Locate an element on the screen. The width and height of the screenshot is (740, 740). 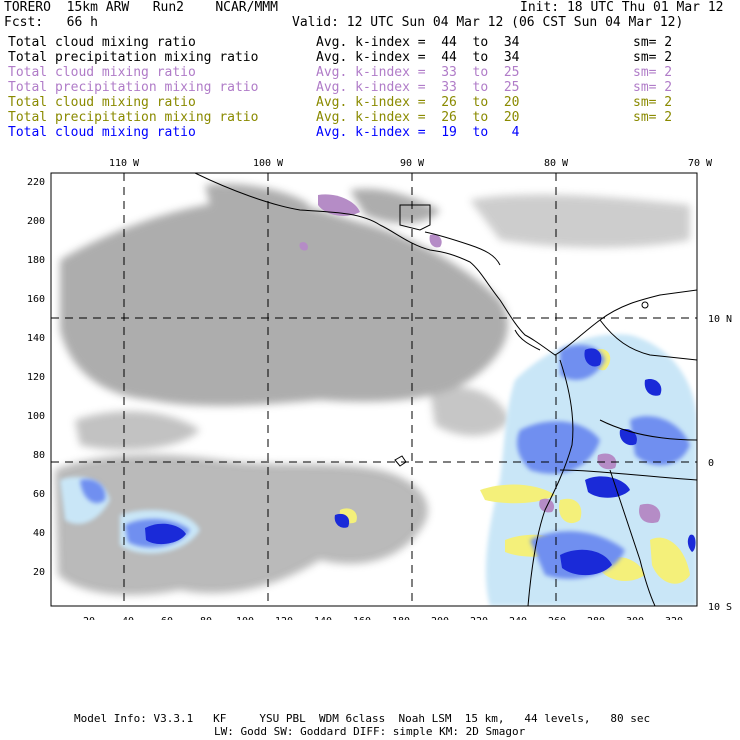
y-tick: 80 is located at coordinates (39, 455).